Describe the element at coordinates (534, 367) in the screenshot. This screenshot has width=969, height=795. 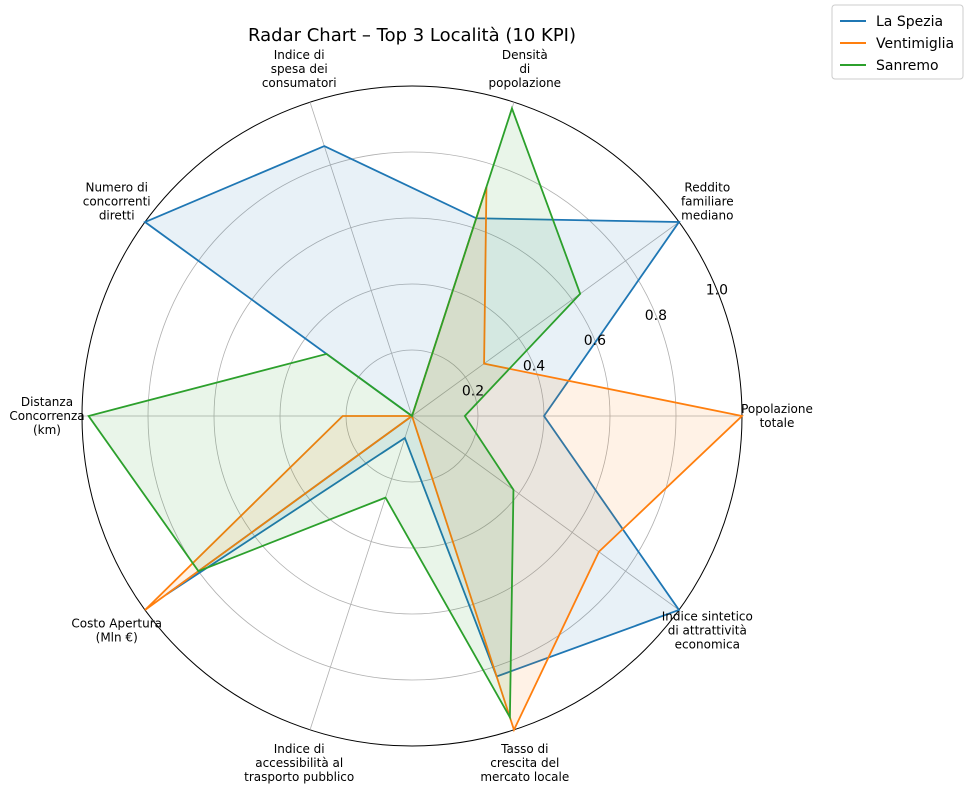
I see `radial-tick-label: 0.4` at that location.